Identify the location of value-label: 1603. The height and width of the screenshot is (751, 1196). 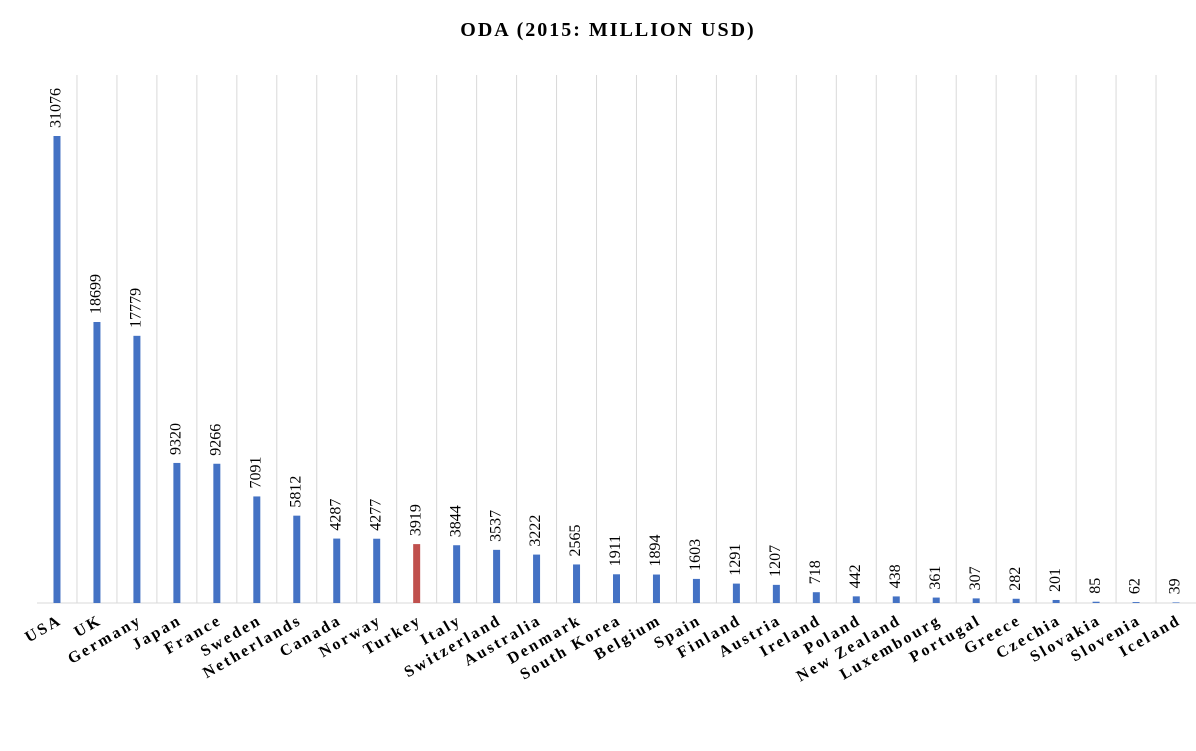
(695, 555).